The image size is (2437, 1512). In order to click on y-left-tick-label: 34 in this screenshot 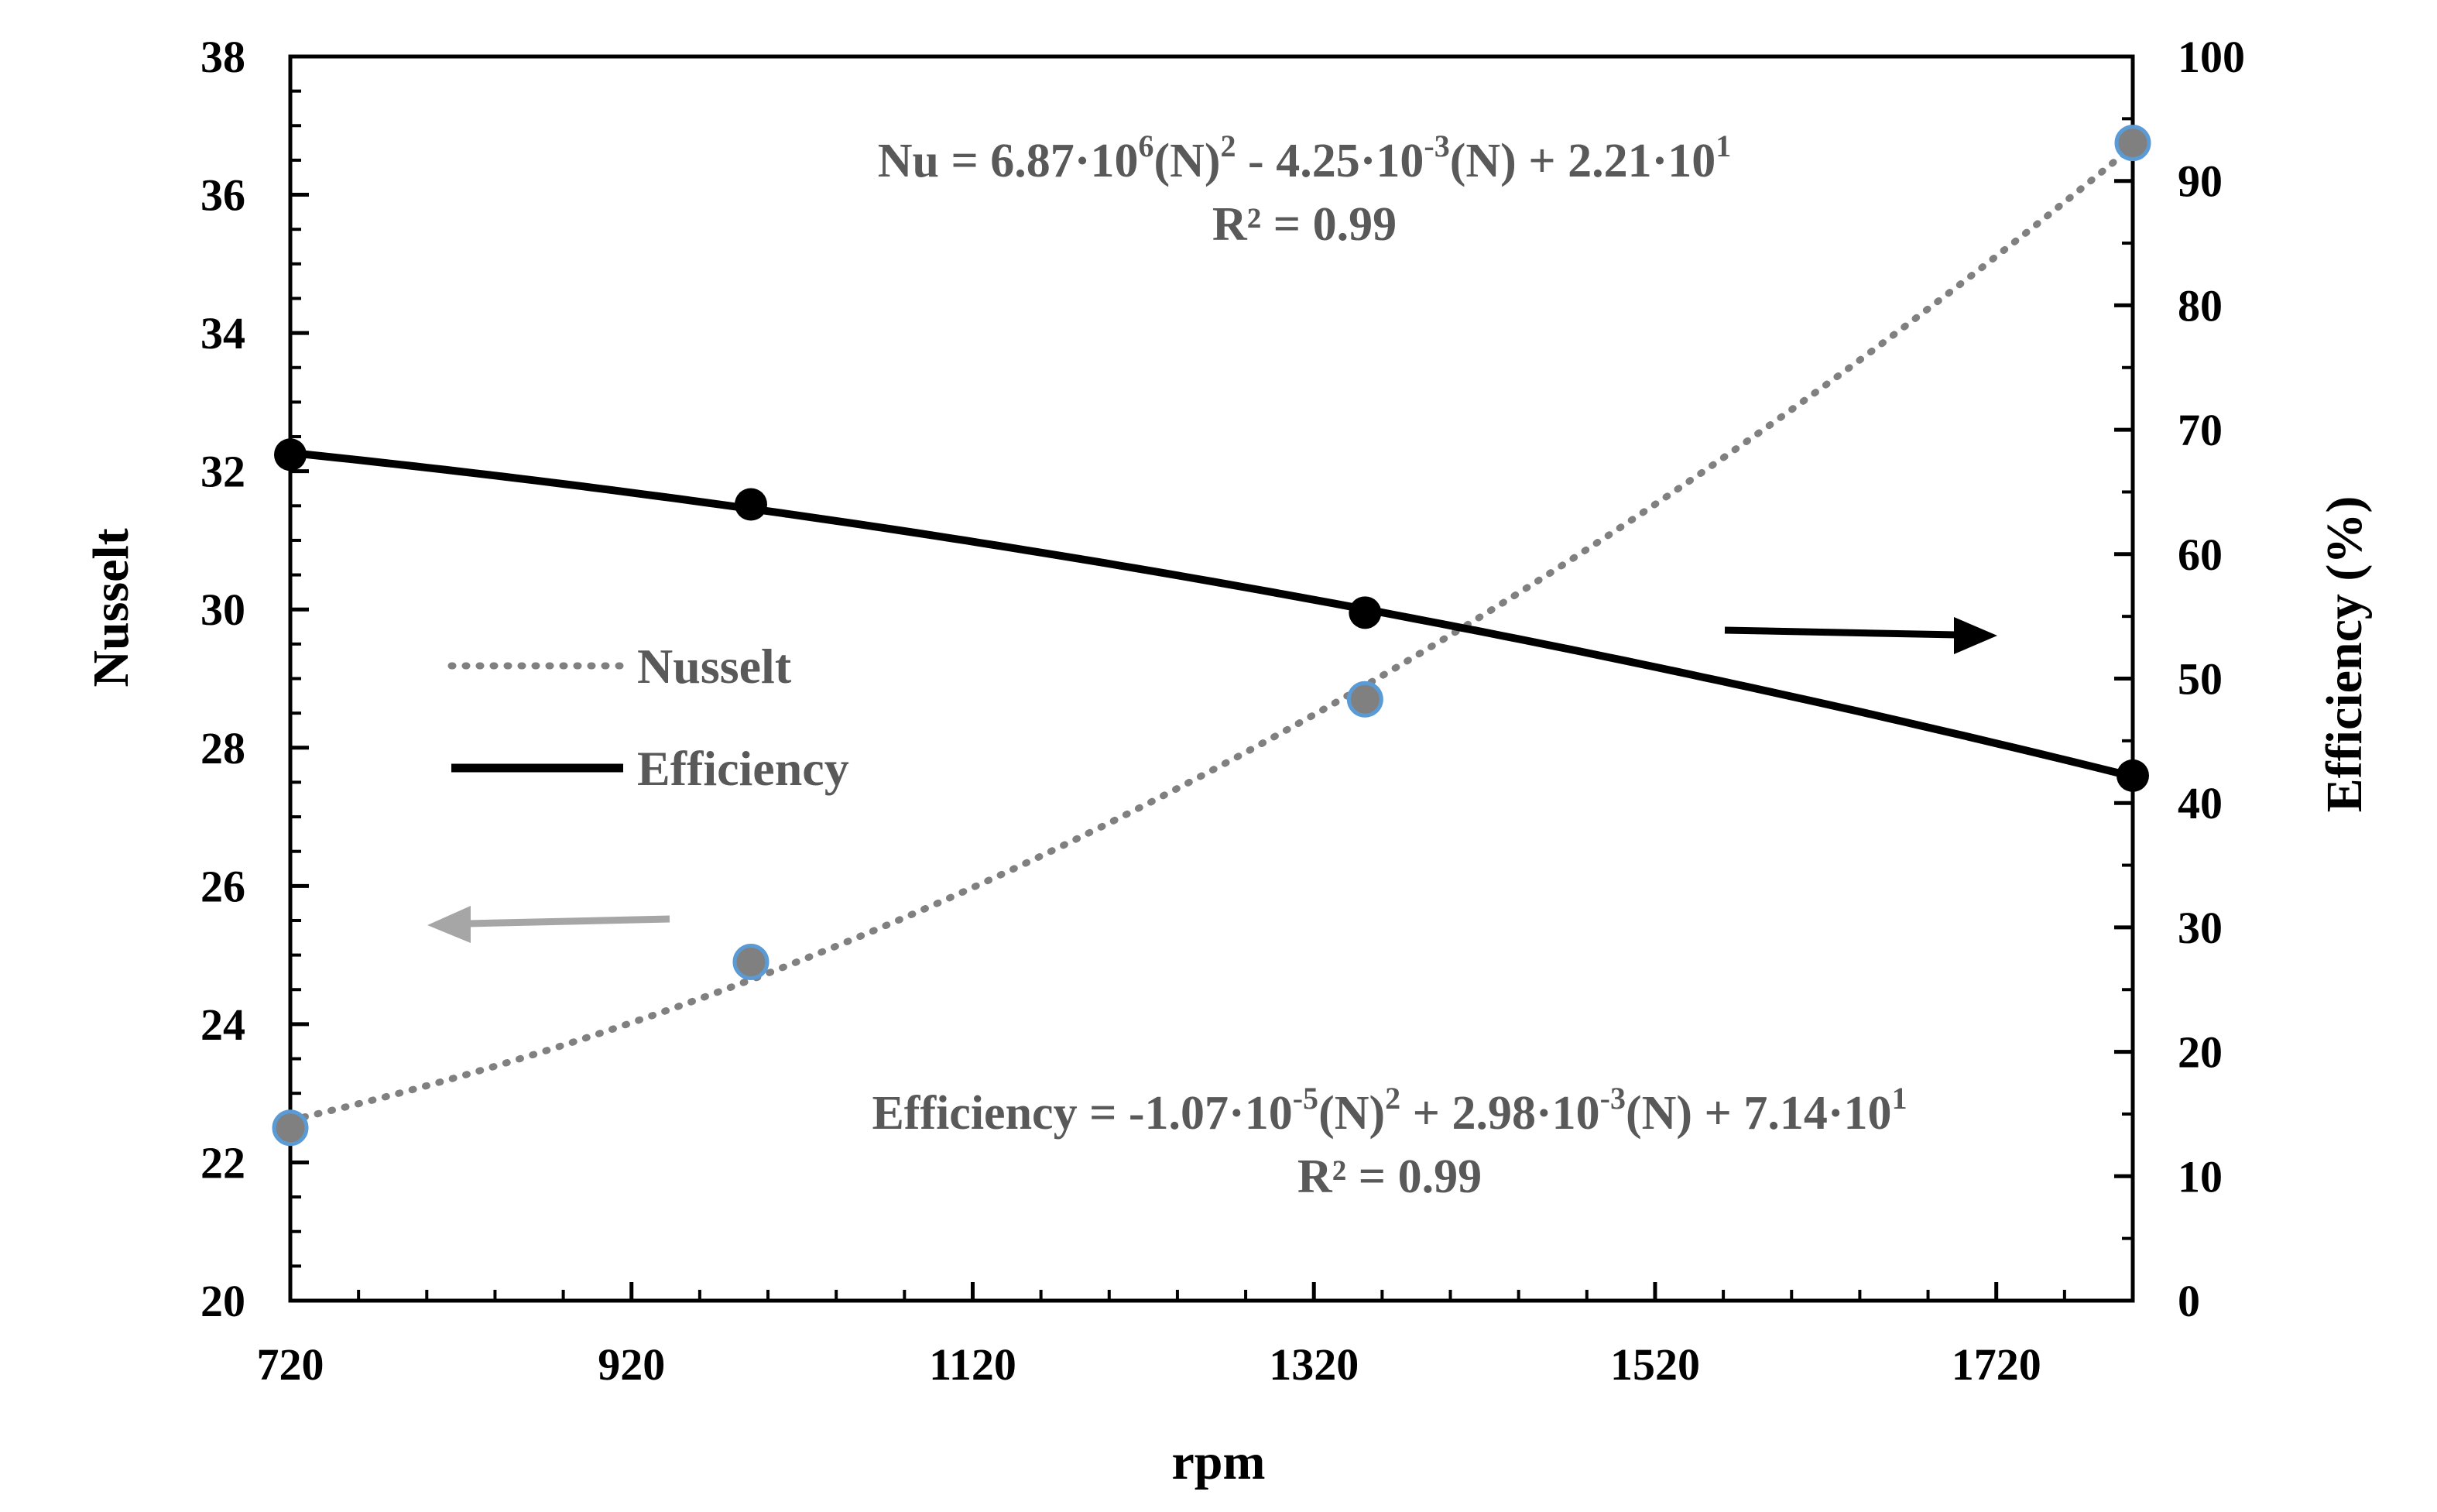, I will do `click(223, 333)`.